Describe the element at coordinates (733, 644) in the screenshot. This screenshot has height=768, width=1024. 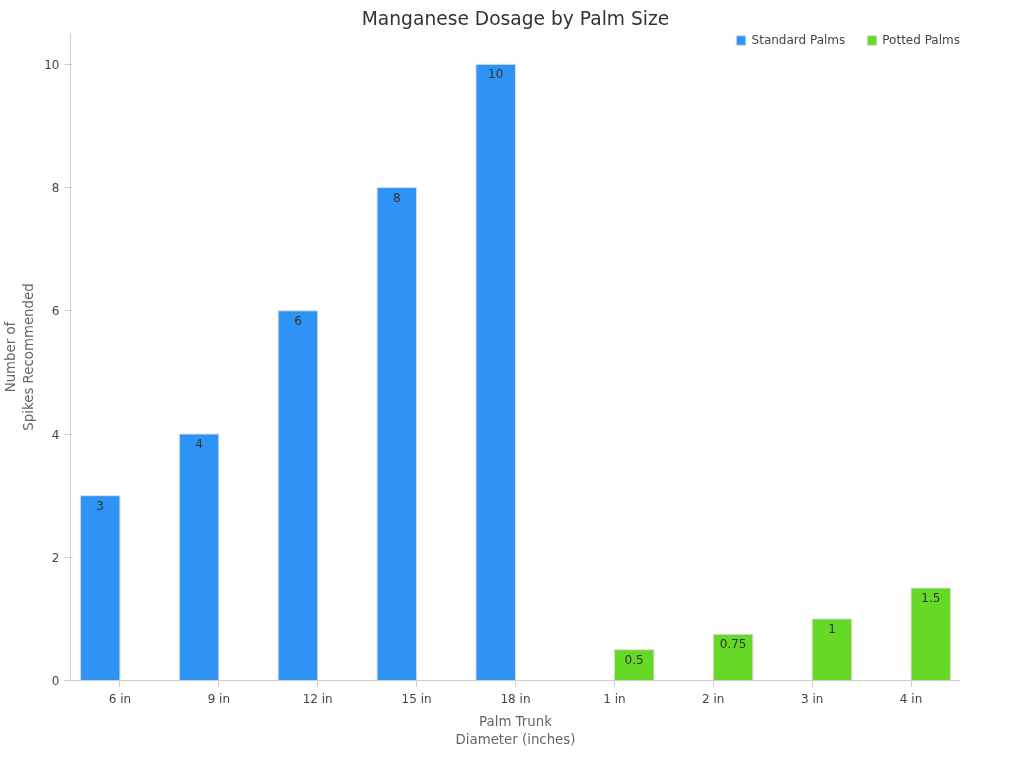
I see `data-label: 0.75` at that location.